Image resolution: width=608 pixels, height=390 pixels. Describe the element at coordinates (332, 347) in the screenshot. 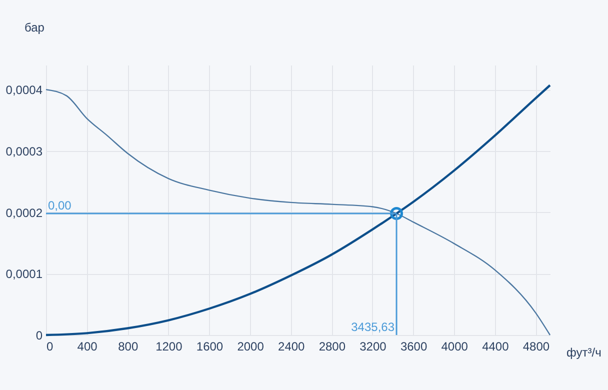

I see `x-tick-label: 2800` at that location.